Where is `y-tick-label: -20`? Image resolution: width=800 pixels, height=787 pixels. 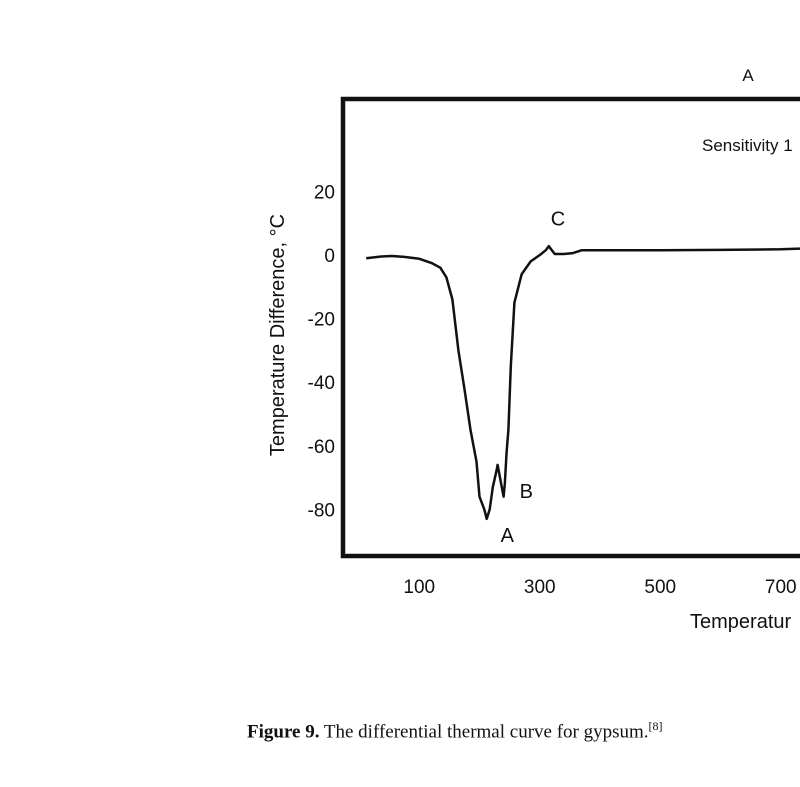 y-tick-label: -20 is located at coordinates (321, 320).